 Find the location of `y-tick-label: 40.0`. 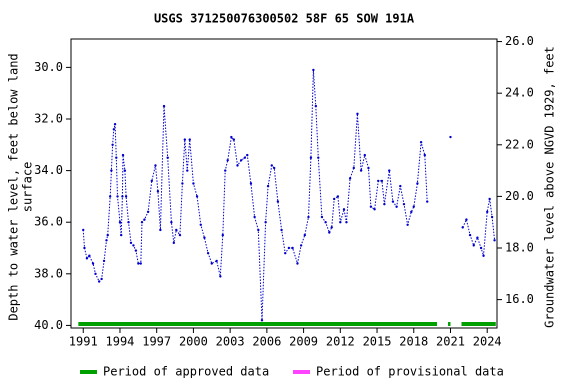

y-tick-label: 40.0 is located at coordinates (48, 325).